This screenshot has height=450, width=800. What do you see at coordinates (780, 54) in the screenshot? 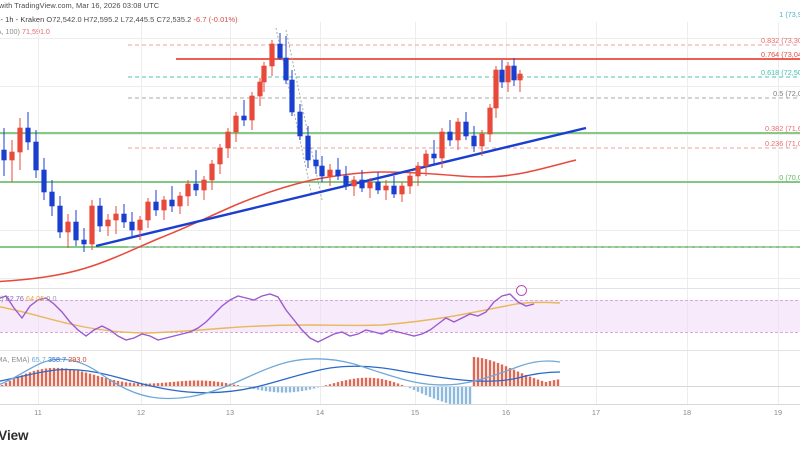
I see `fib-label-2: 0.764 (73,048` at bounding box center [780, 54].